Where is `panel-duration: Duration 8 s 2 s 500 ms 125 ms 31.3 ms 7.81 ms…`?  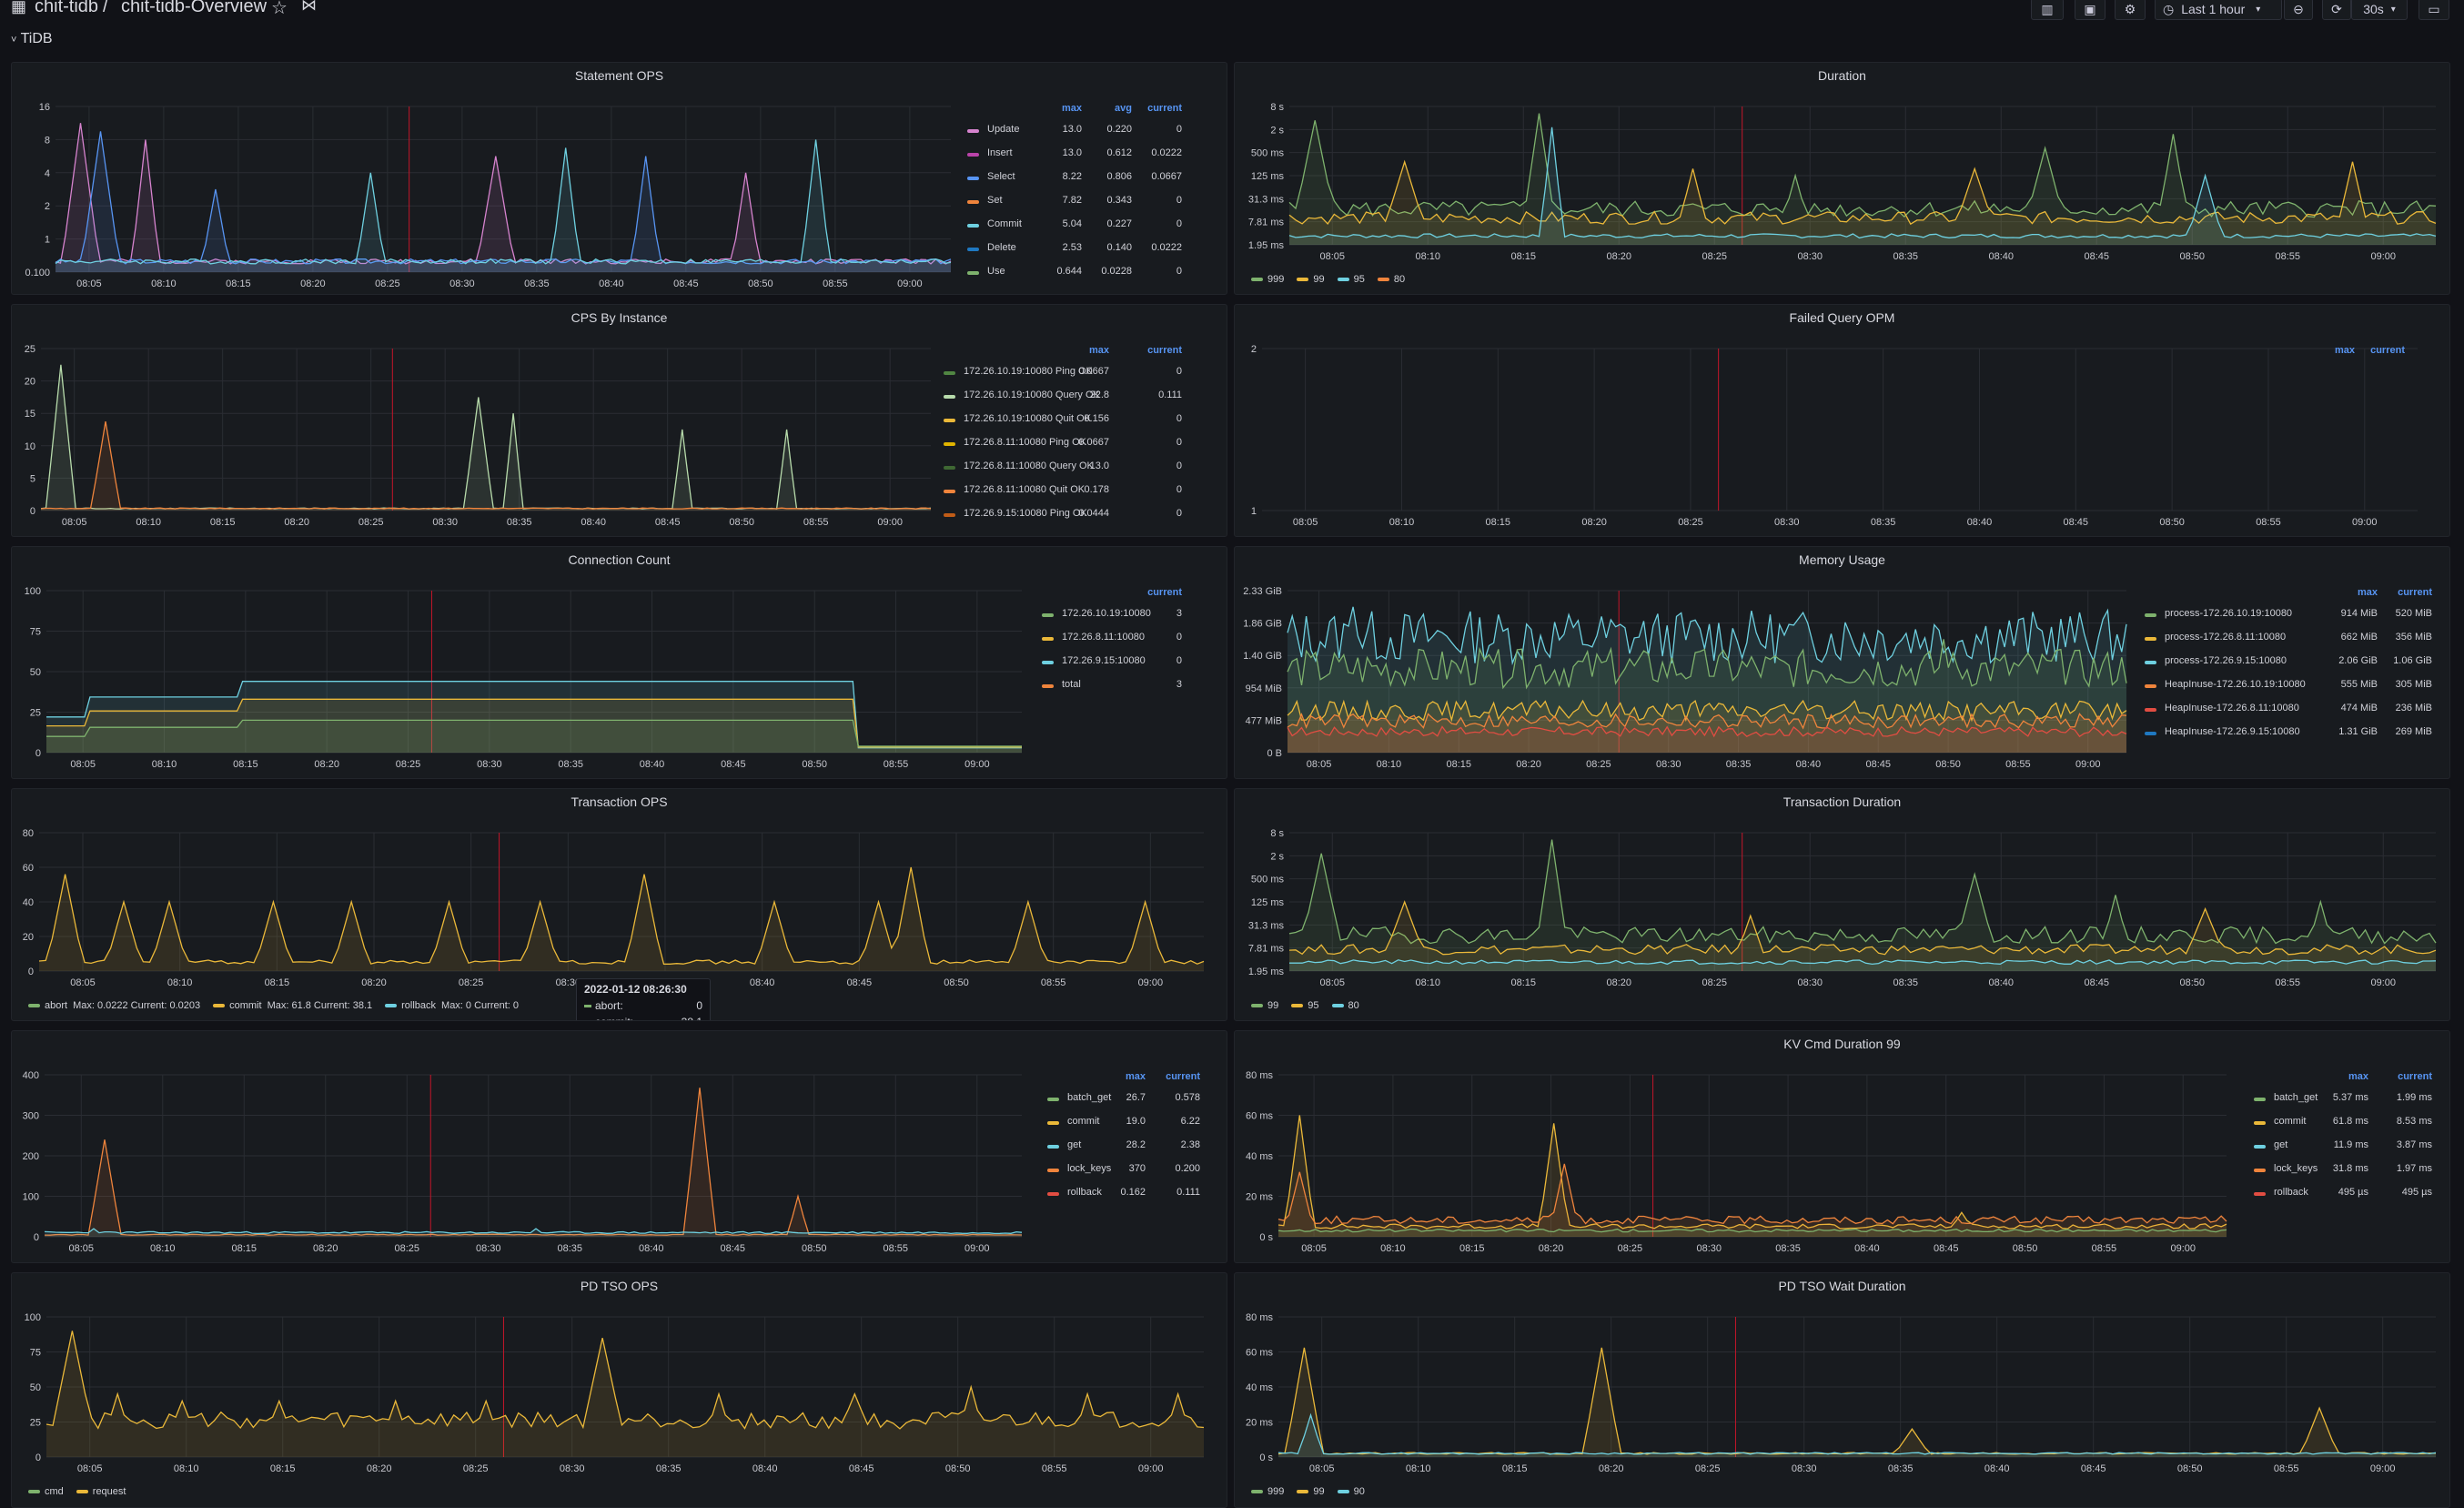
panel-duration: Duration 8 s 2 s 500 ms 125 ms 31.3 ms 7.81 ms… is located at coordinates (1842, 178).